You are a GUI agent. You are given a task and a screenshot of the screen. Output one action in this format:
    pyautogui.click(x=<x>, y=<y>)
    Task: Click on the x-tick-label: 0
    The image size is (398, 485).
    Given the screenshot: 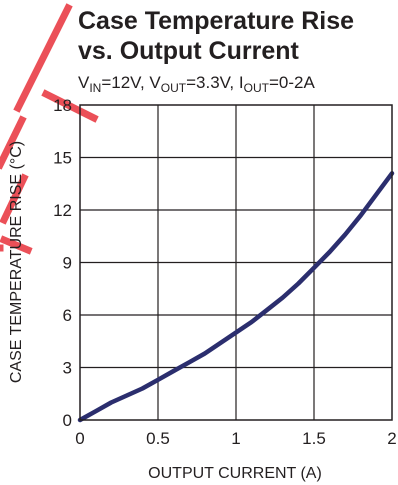 What is the action you would take?
    pyautogui.click(x=79, y=438)
    